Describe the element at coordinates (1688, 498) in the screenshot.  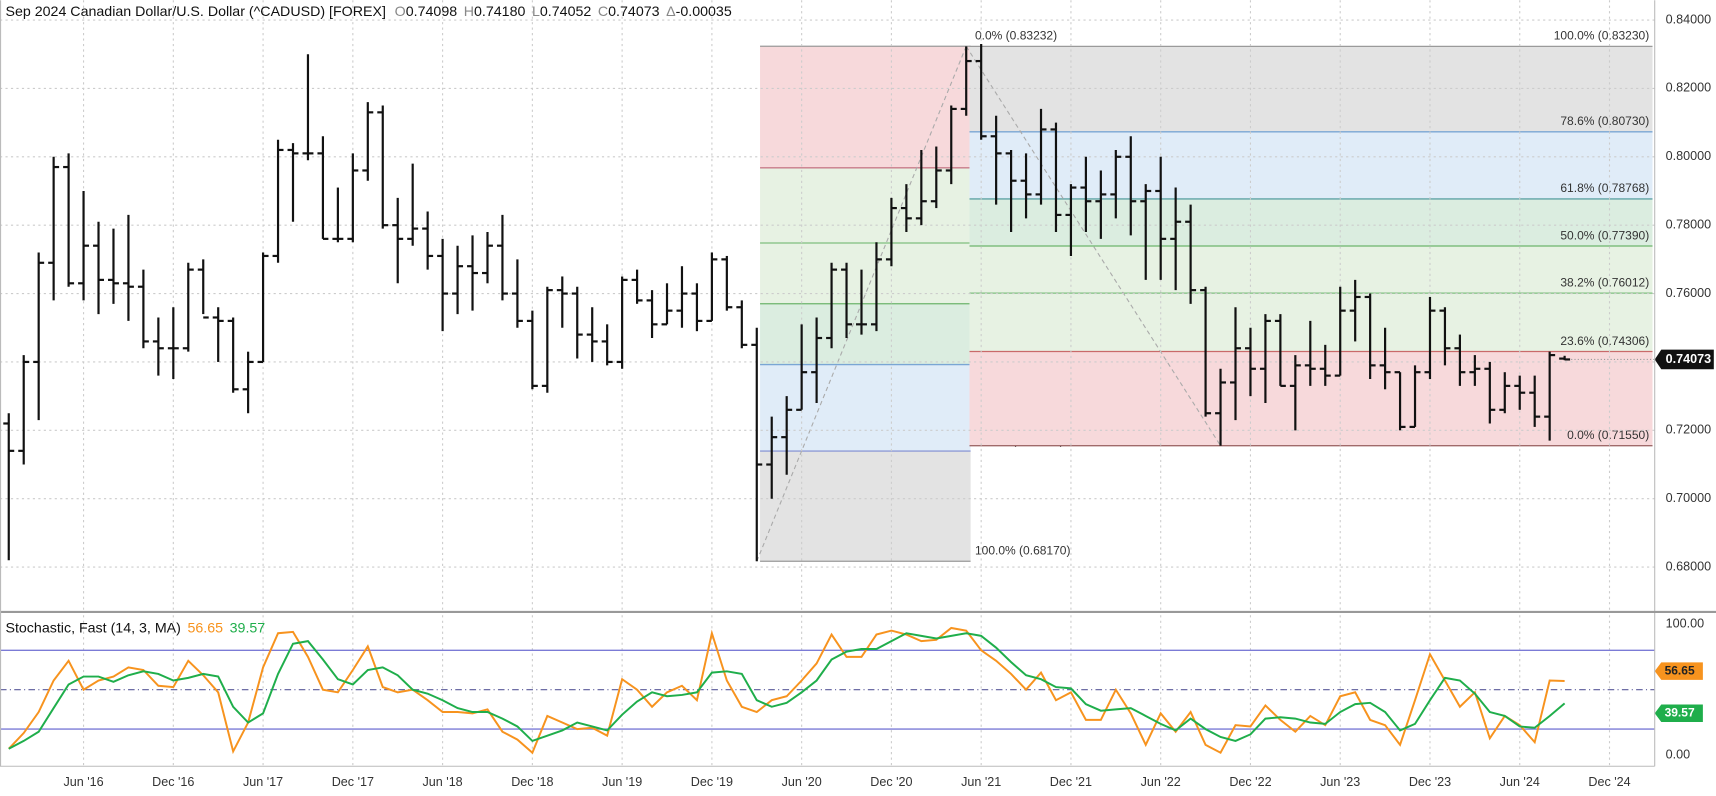
I see `y-tick-label: 0.70000` at that location.